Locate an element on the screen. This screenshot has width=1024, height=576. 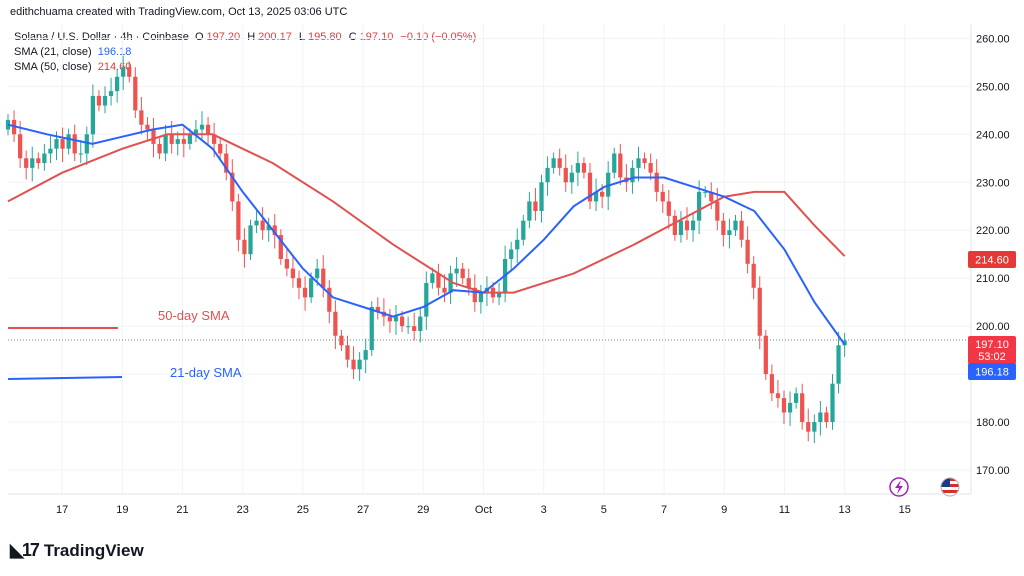
sma21-badge-bg is located at coordinates (992, 371).